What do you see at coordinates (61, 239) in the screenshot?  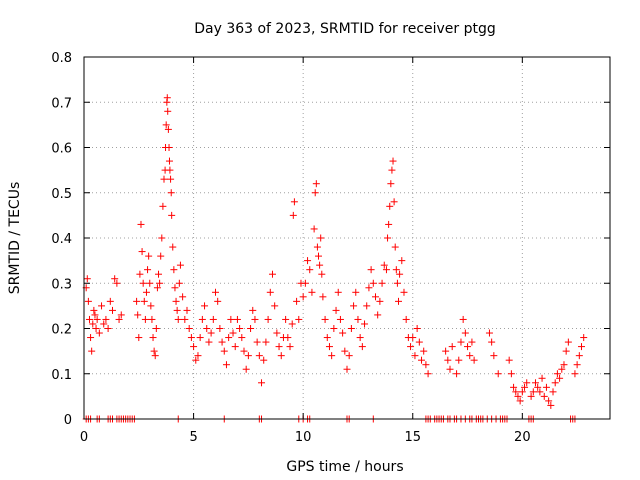 I see `y-tick-label: 0.4` at bounding box center [61, 239].